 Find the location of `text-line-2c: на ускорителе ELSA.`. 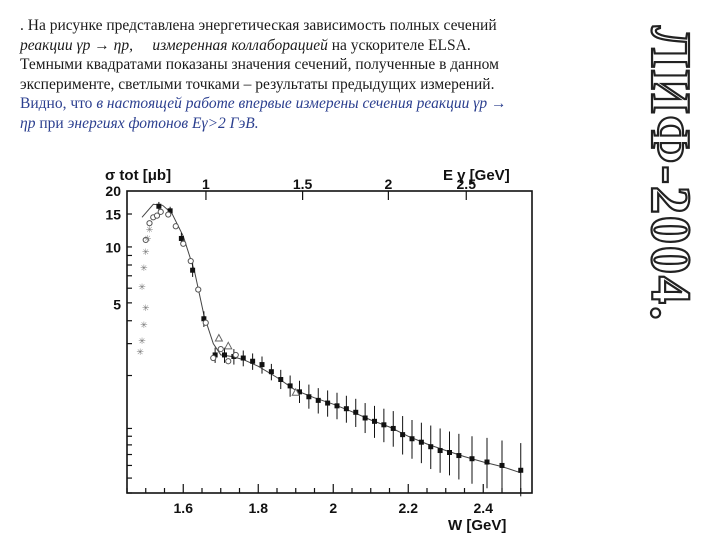

text-line-2c: на ускорителе ELSA. is located at coordinates (401, 45).